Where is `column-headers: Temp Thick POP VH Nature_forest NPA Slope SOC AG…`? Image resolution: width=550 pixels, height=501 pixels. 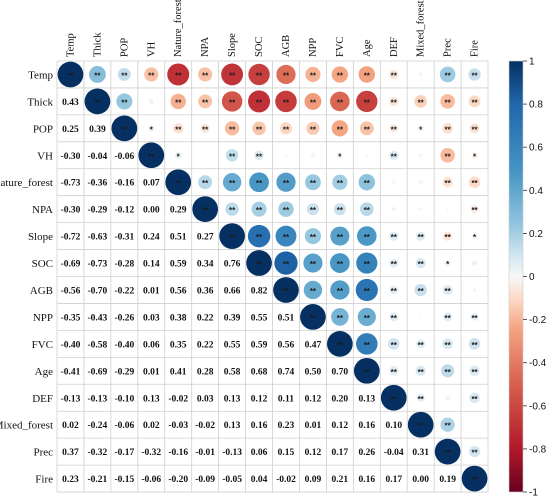 column-headers: Temp Thick POP VH Nature_forest NPA Slope SOC AG… is located at coordinates (272, 28).